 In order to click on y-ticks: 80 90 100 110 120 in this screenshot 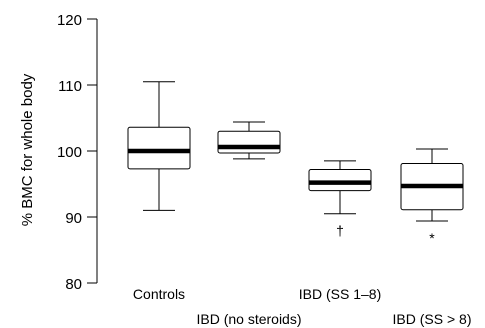, I will do `click(77, 152)`.